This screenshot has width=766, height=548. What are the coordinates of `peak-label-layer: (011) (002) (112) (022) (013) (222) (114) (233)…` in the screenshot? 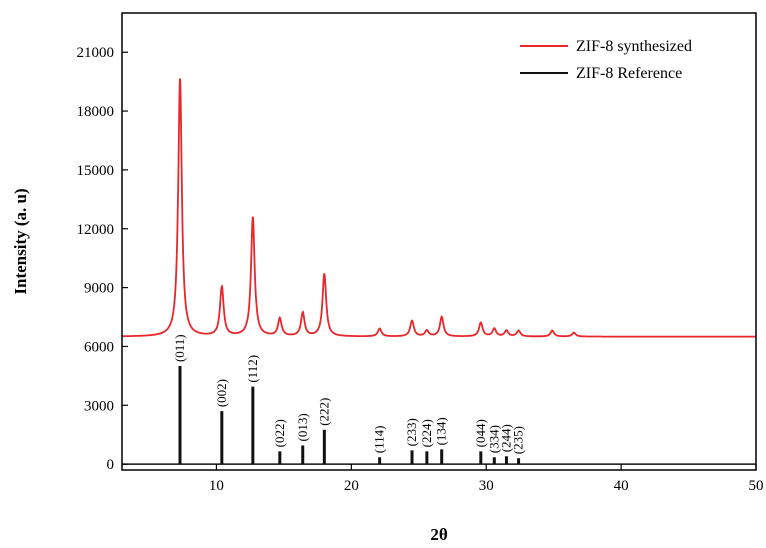 It's located at (349, 394).